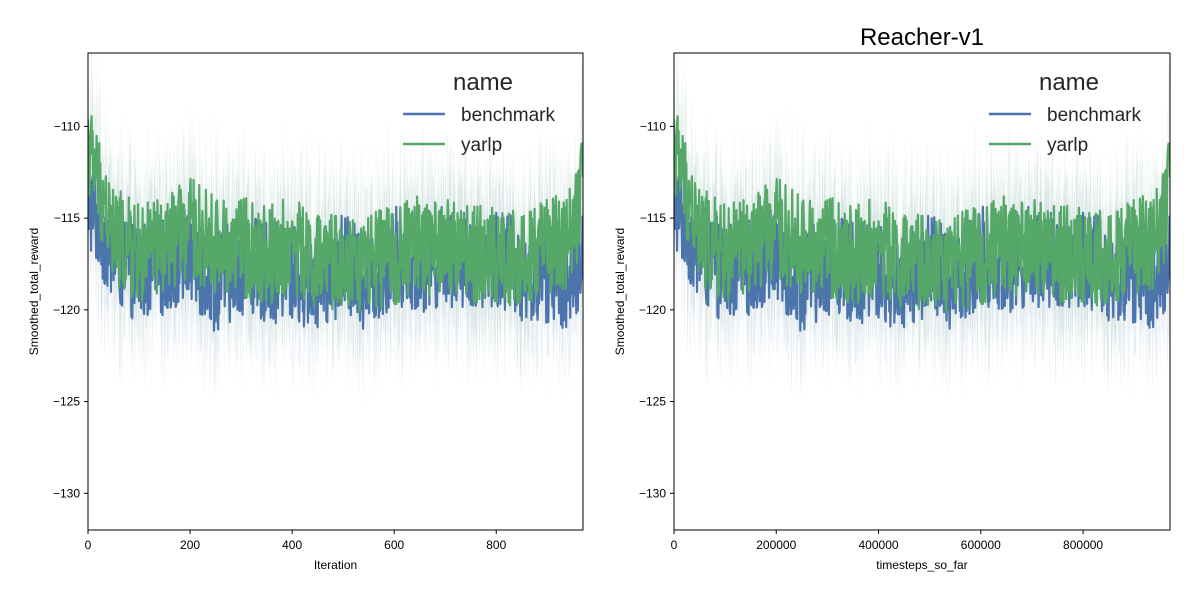 This screenshot has width=1200, height=600. I want to click on x-axis-label: Iteration, so click(335, 565).